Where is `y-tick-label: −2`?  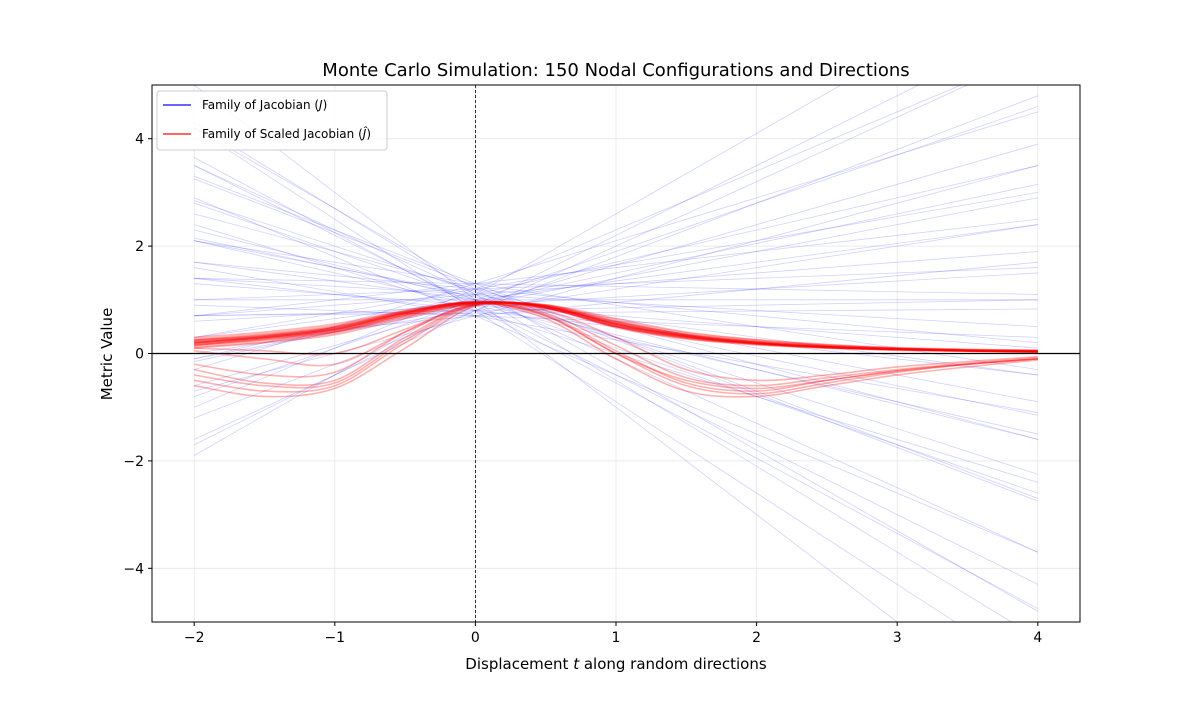
y-tick-label: −2 is located at coordinates (133, 462).